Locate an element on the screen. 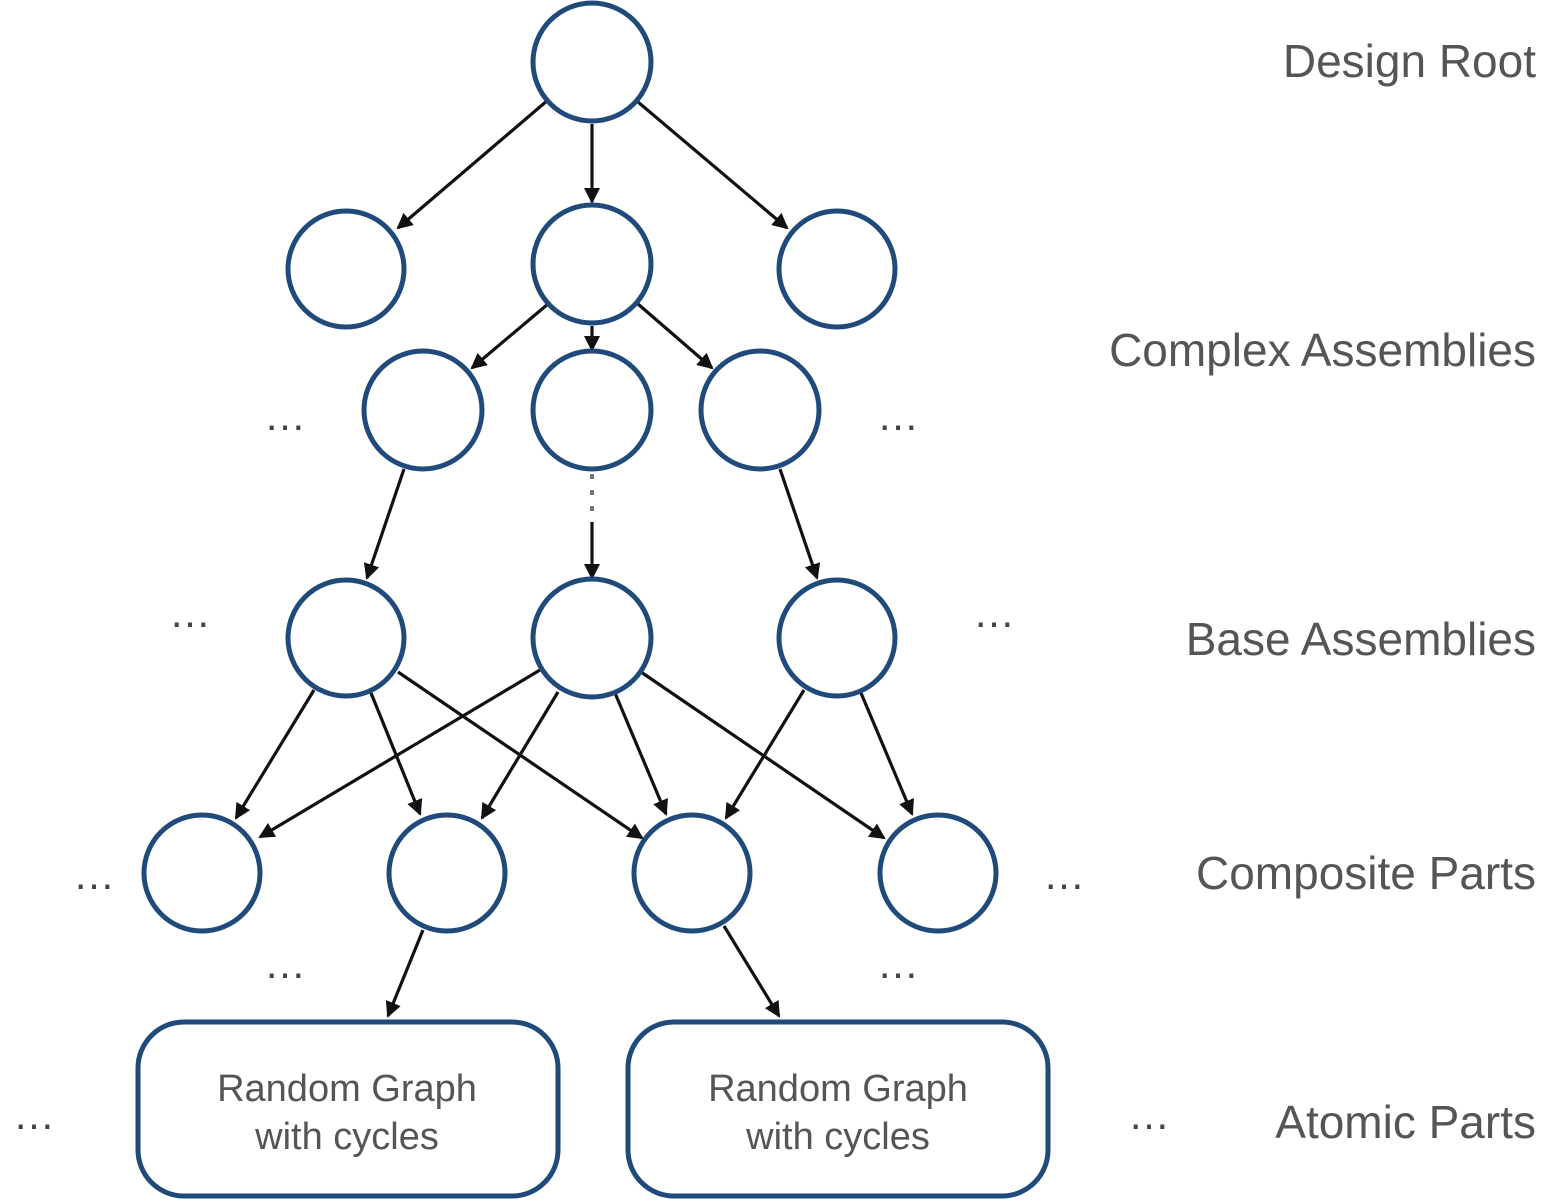 Image resolution: width=1550 pixels, height=1202 pixels. label-atomic-parts: Atomic Parts is located at coordinates (1405, 1122).